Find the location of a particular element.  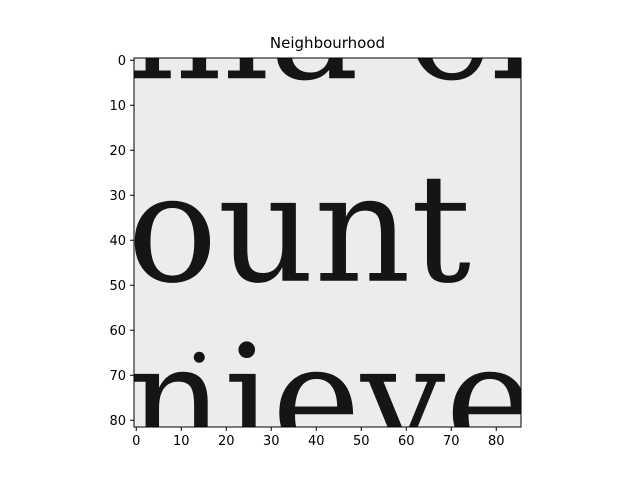

x-tick-label: 50 is located at coordinates (361, 441).